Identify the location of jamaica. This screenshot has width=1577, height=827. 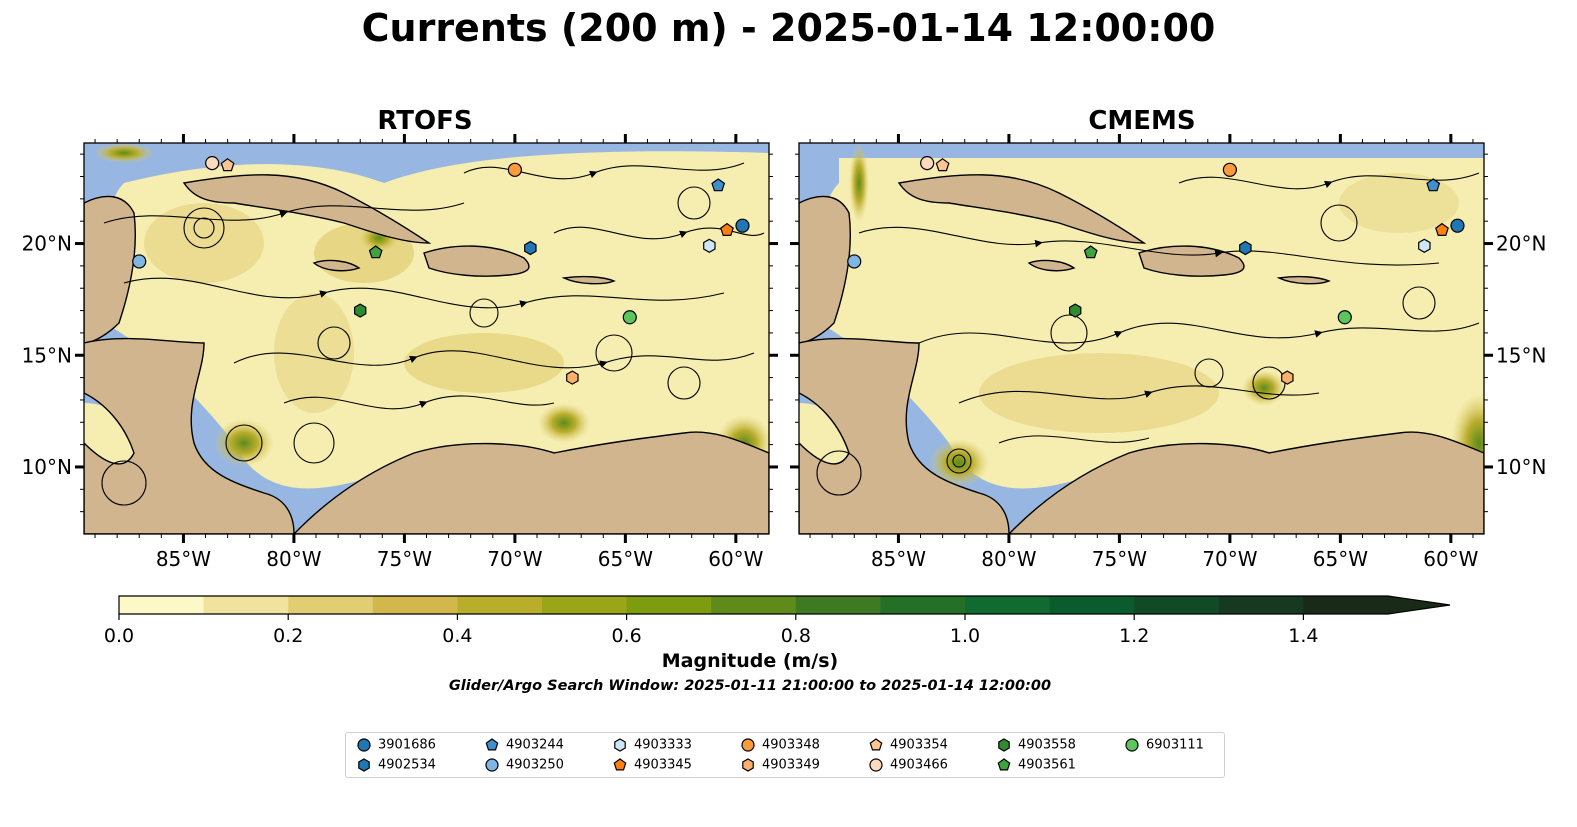
(336, 265).